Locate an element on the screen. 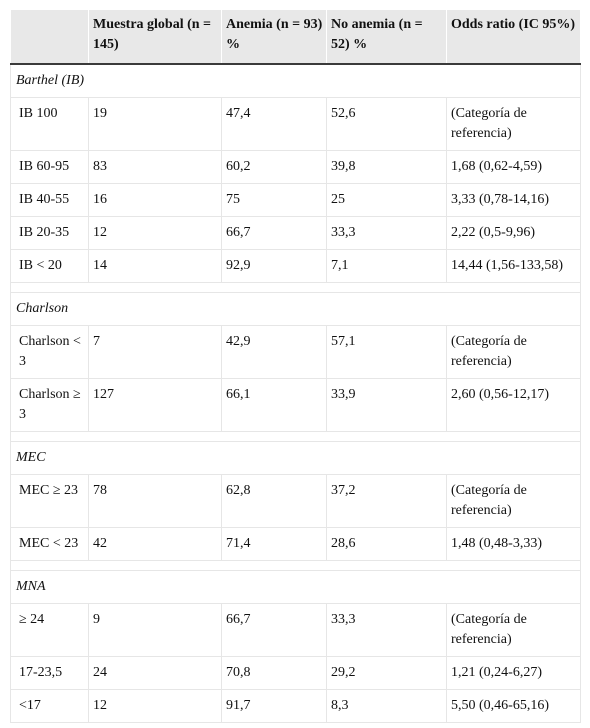 This screenshot has height=728, width=590. section-header-row: MNA is located at coordinates (295, 587).